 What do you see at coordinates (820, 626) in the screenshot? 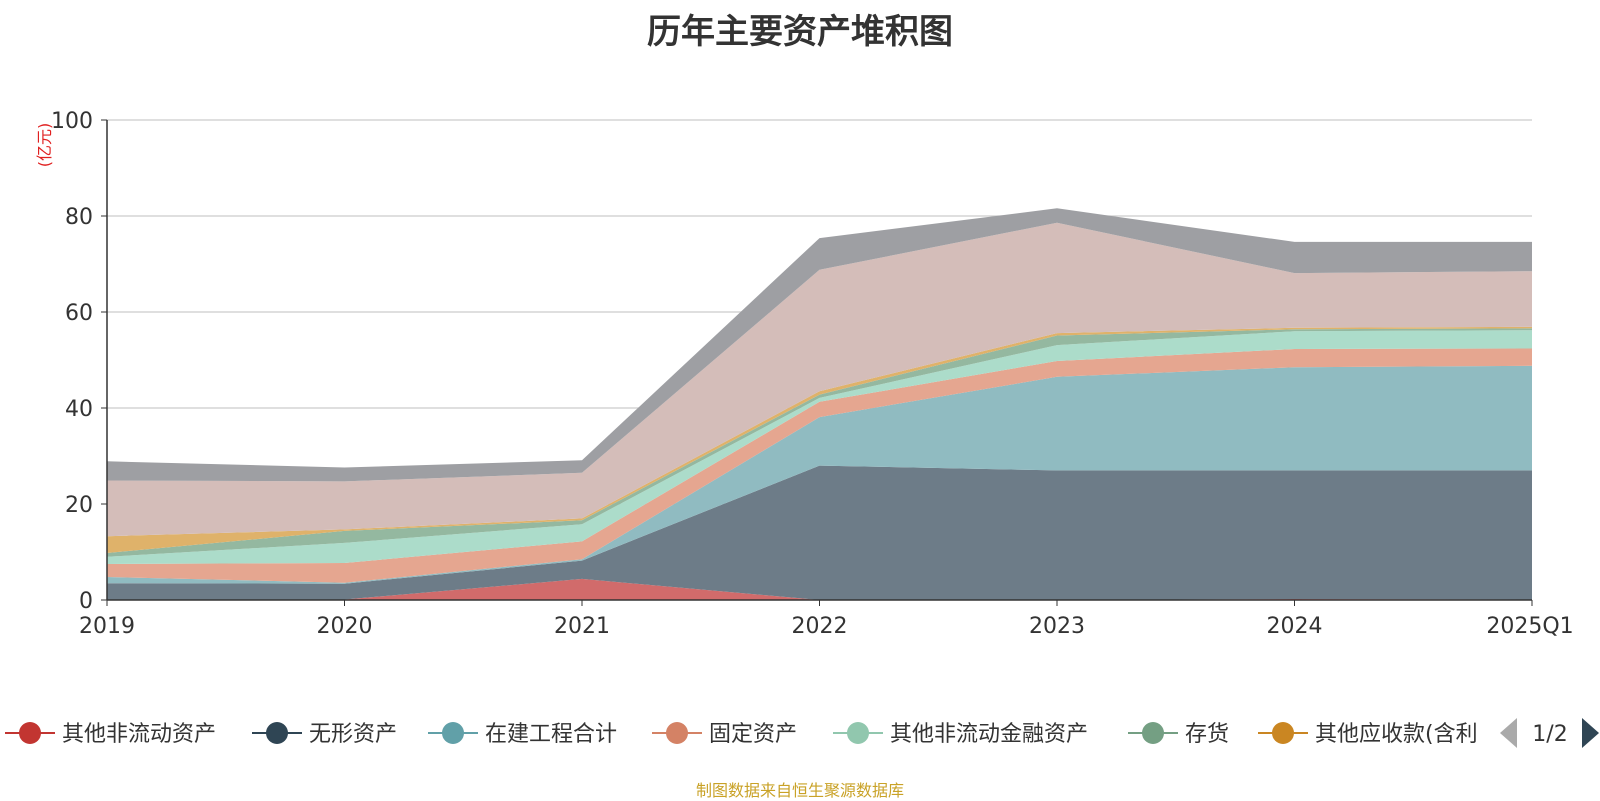
I see `x-tick-label: 2022` at bounding box center [820, 626].